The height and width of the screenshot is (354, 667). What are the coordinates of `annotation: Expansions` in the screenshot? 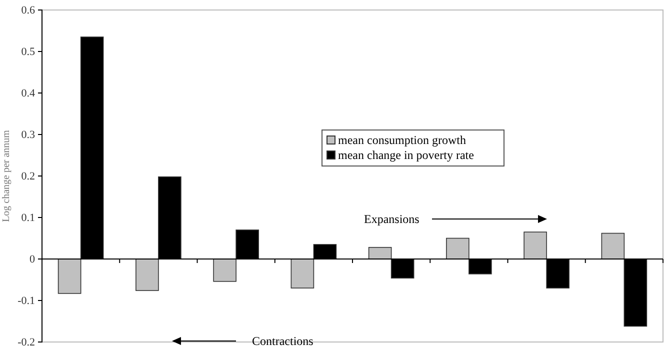 It's located at (392, 219).